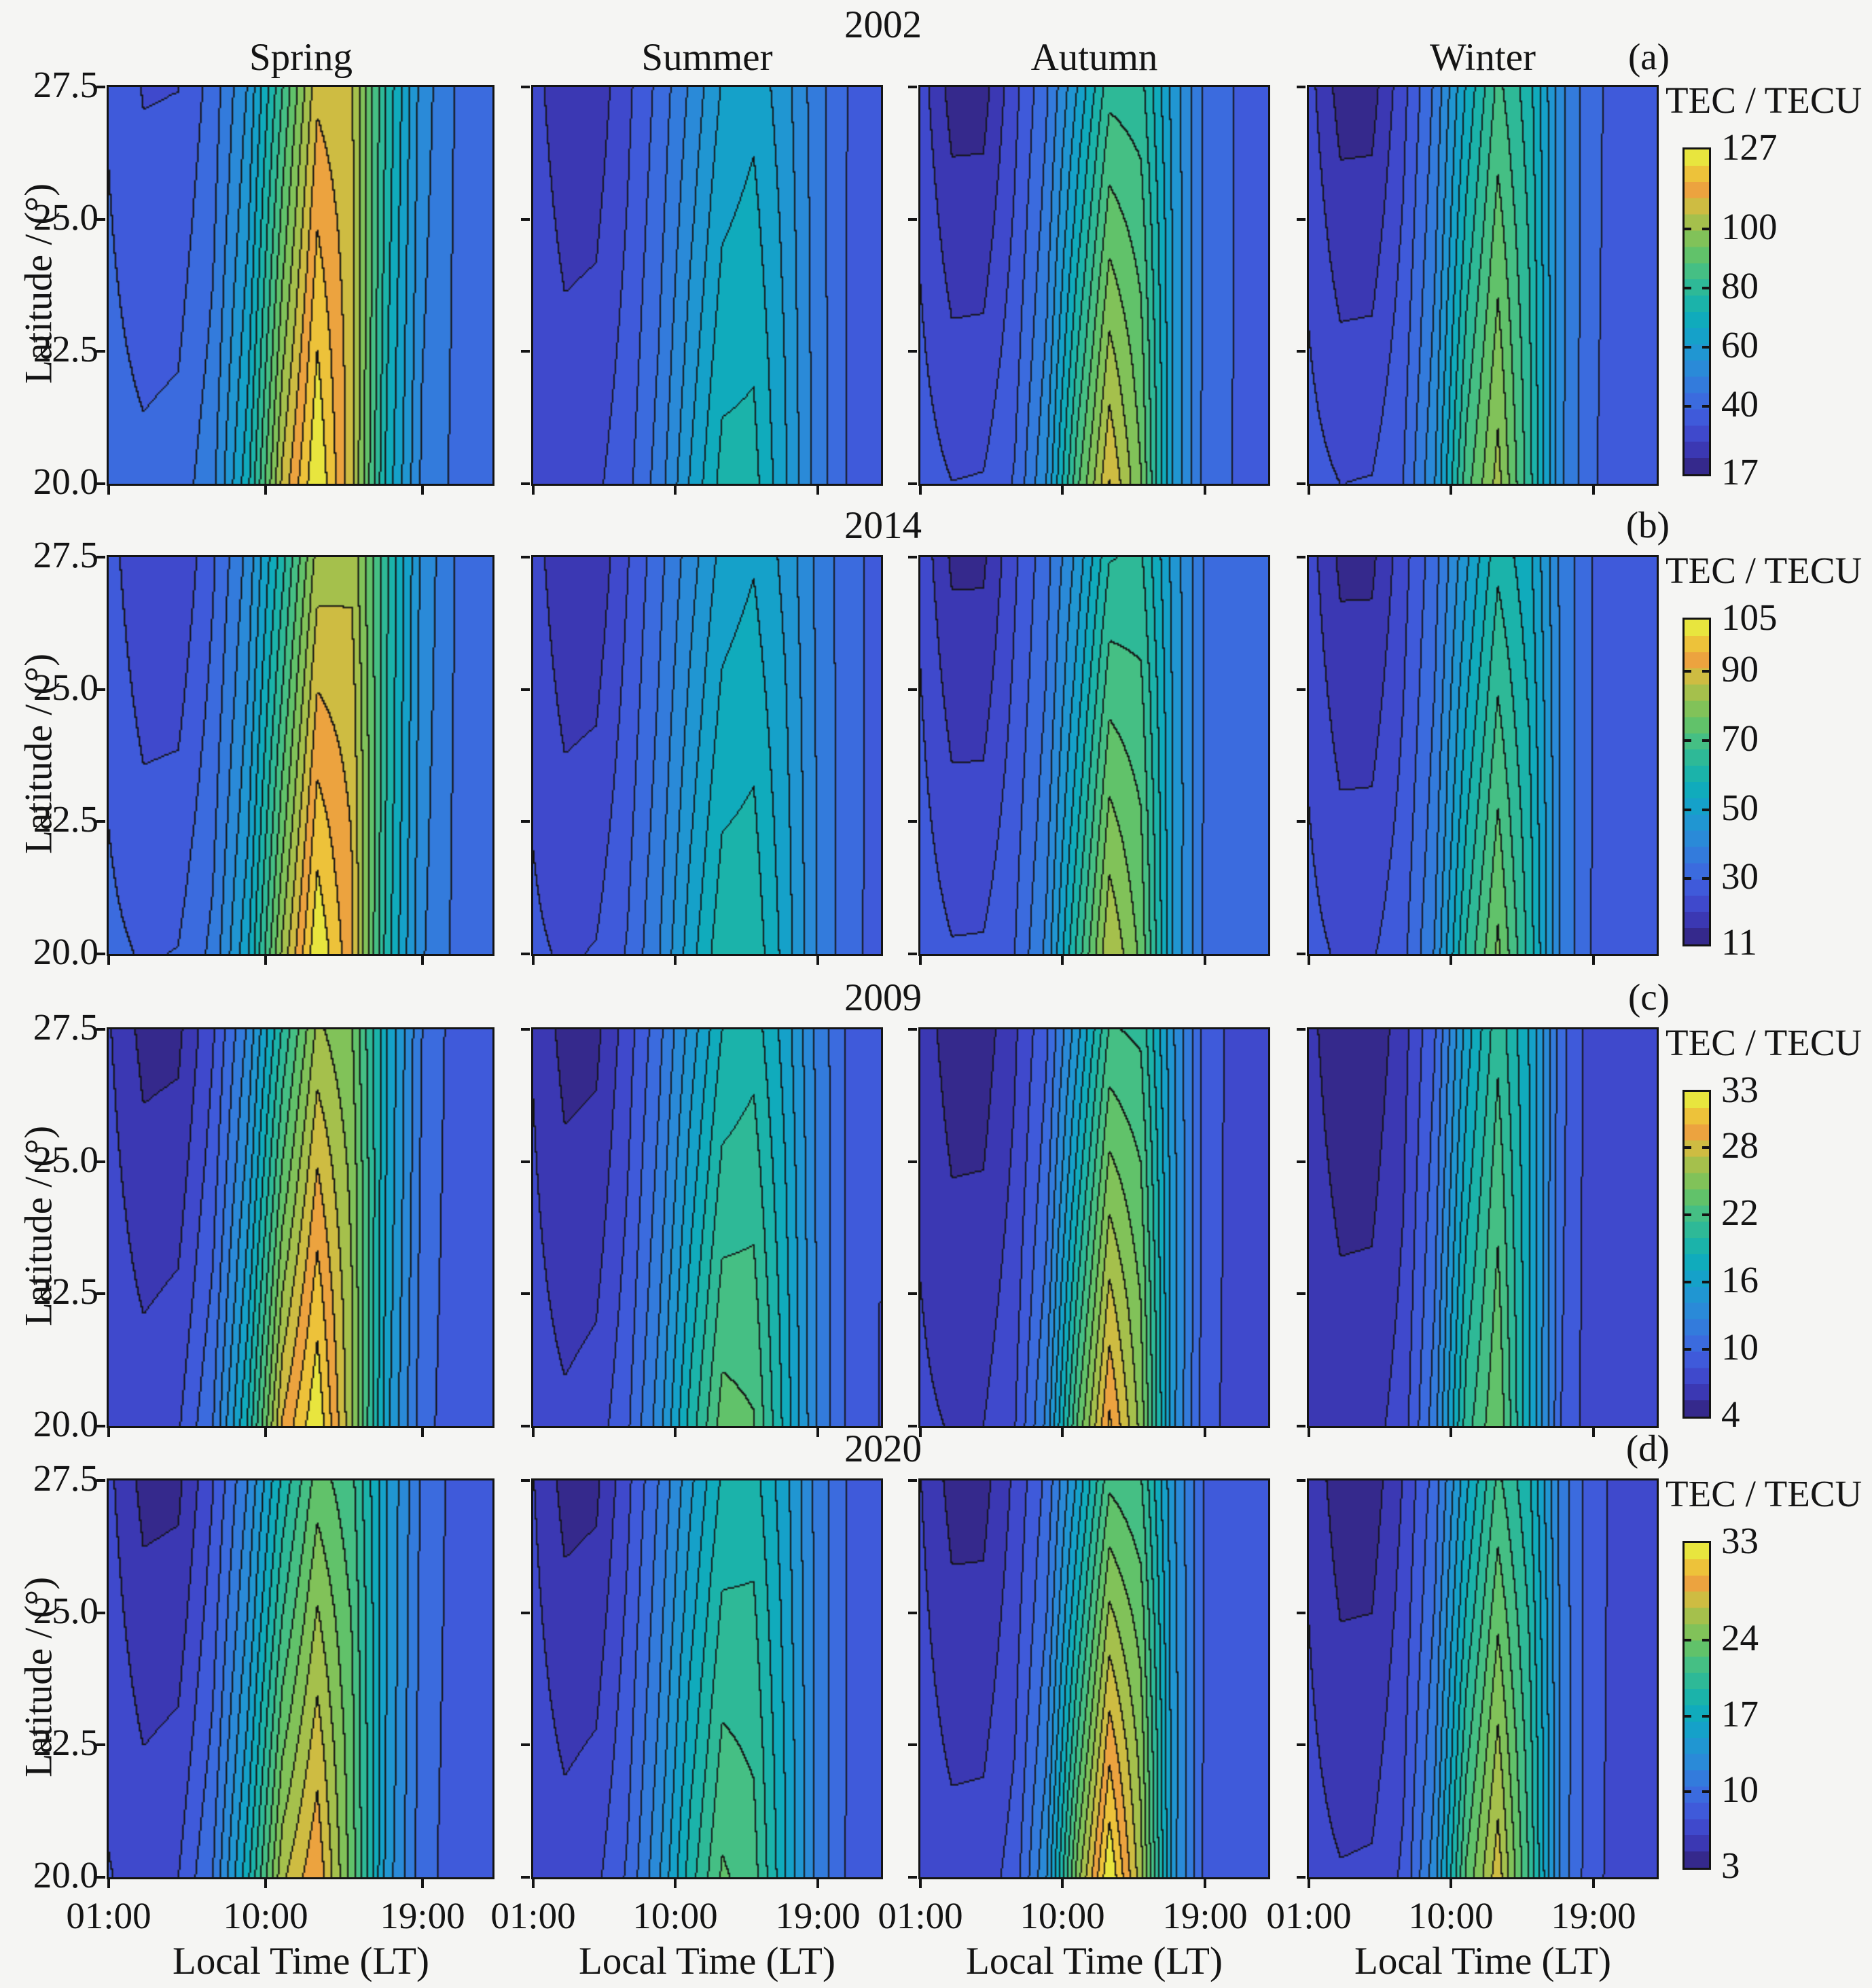  Describe the element at coordinates (1696, 311) in the screenshot. I see `colorbar-frame` at that location.